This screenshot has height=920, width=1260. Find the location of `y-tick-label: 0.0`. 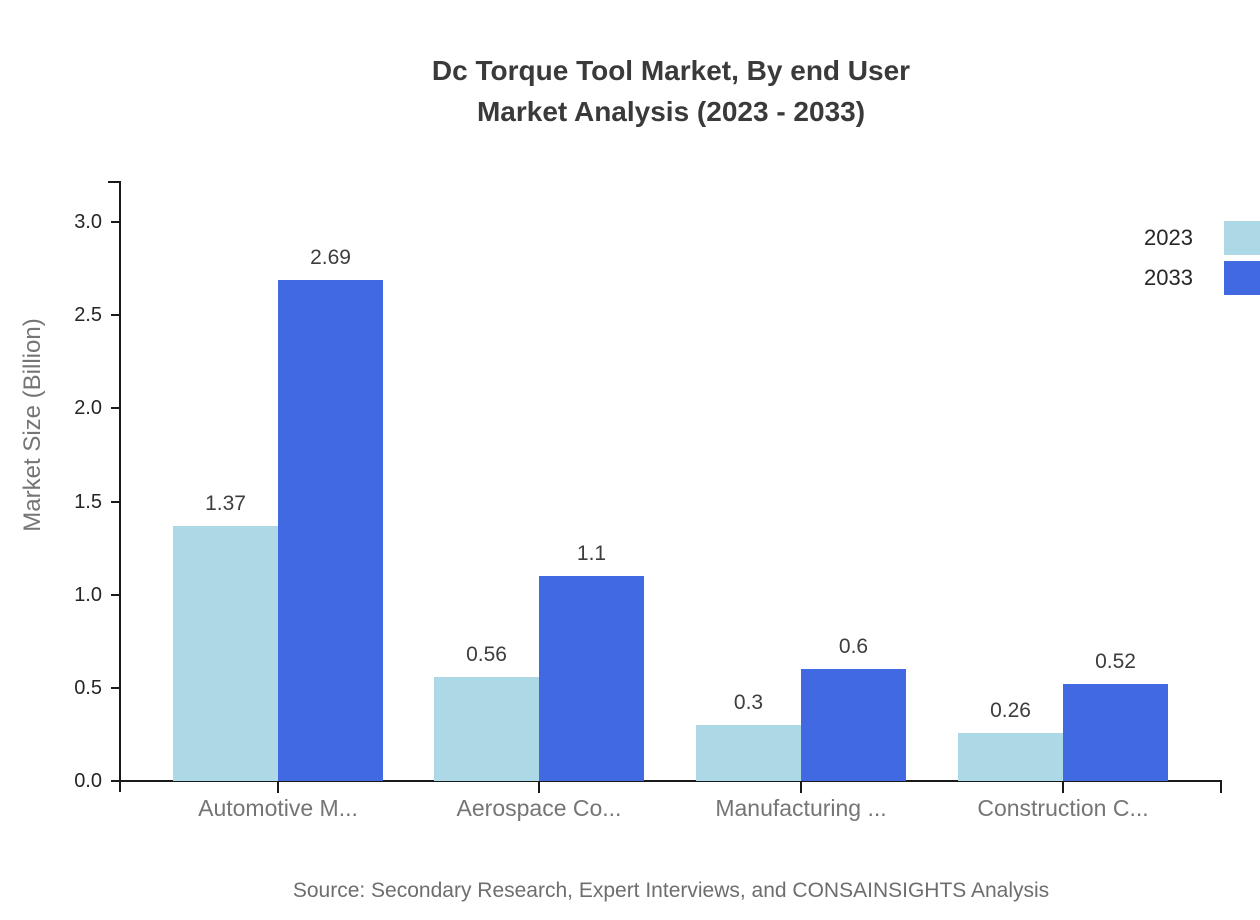

y-tick-label: 0.0 is located at coordinates (88, 781).